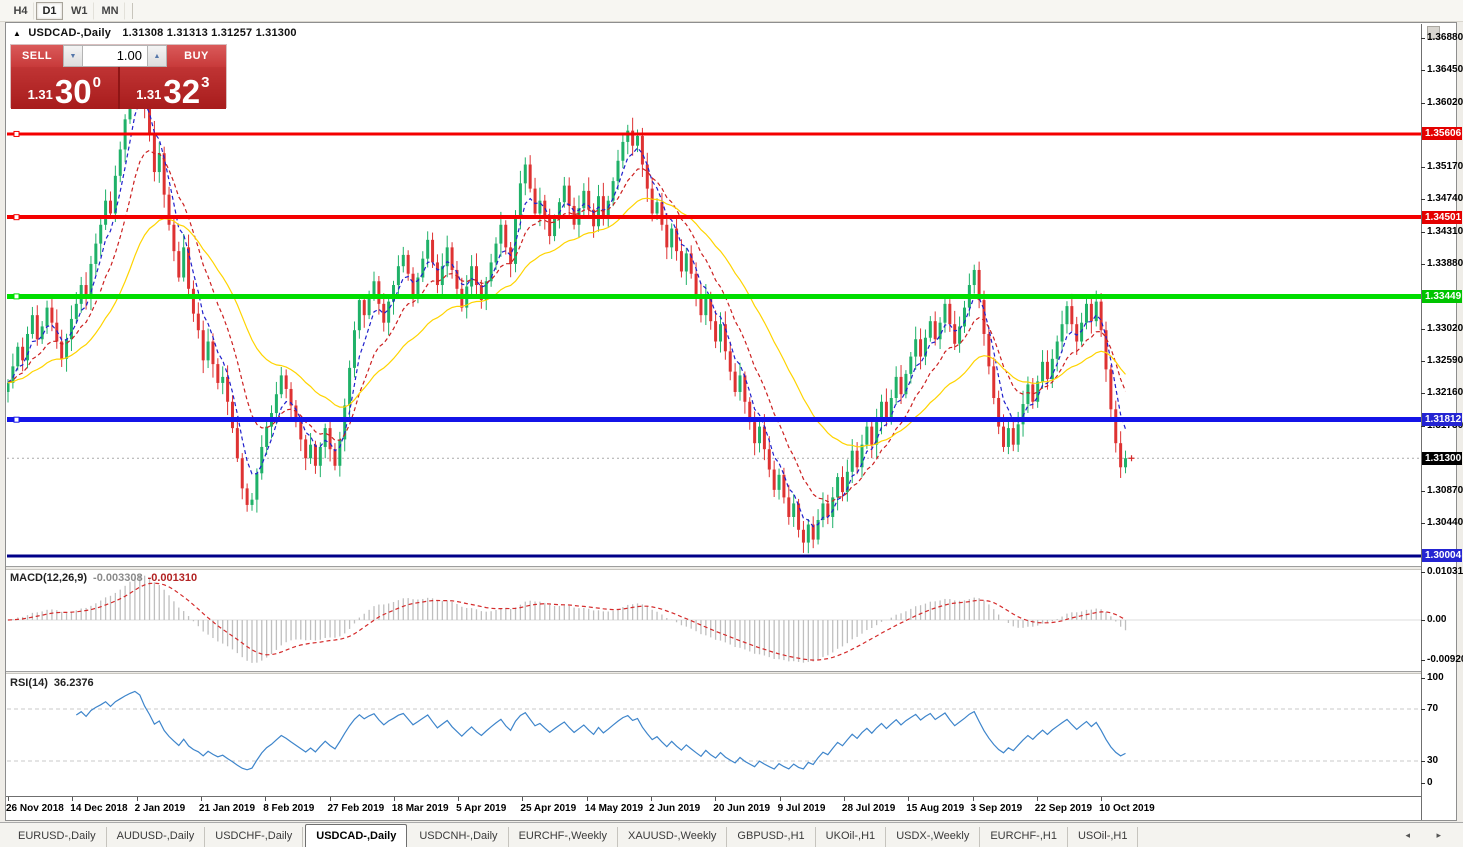 The image size is (1463, 847). Describe the element at coordinates (132, 10) in the screenshot. I see `toolbar-separator` at that location.